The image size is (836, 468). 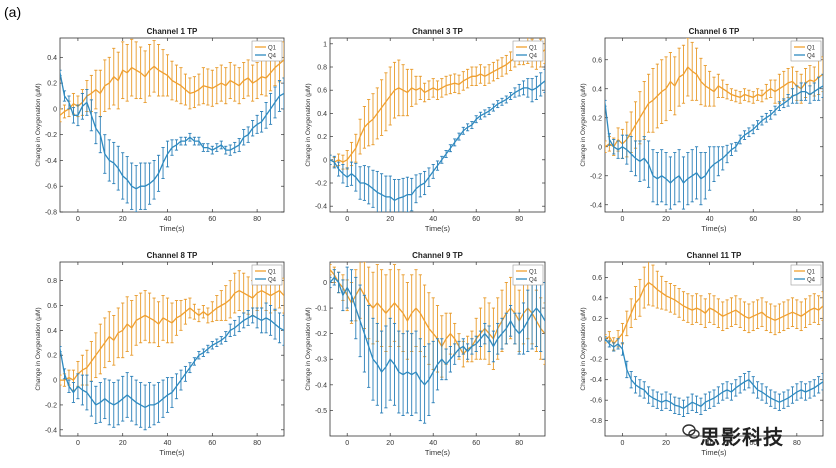 I want to click on y-tick-label: -0.1, so click(x=321, y=309).